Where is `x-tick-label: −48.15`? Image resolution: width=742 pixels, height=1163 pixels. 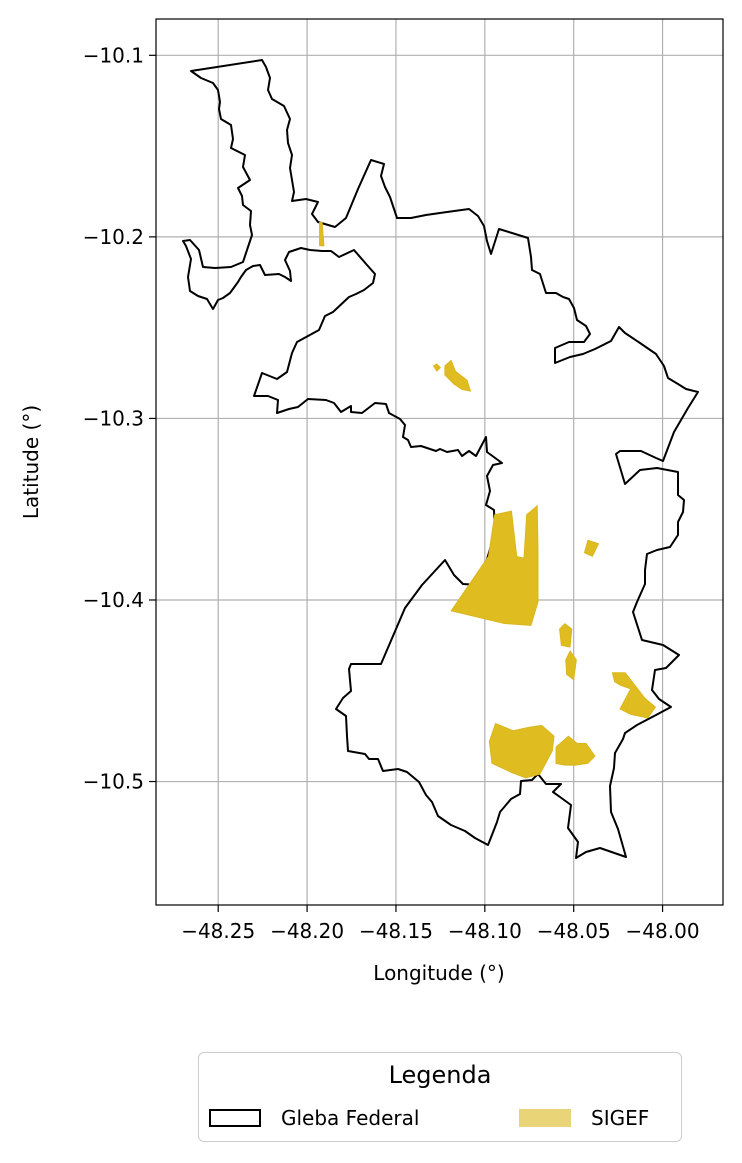 x-tick-label: −48.15 is located at coordinates (396, 931).